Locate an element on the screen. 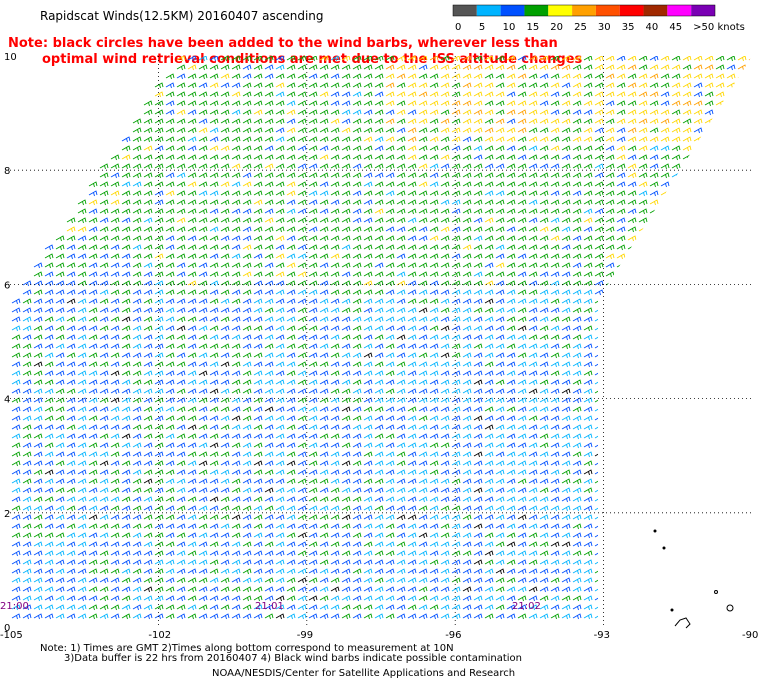  legend-label: 5 is located at coordinates (482, 27).